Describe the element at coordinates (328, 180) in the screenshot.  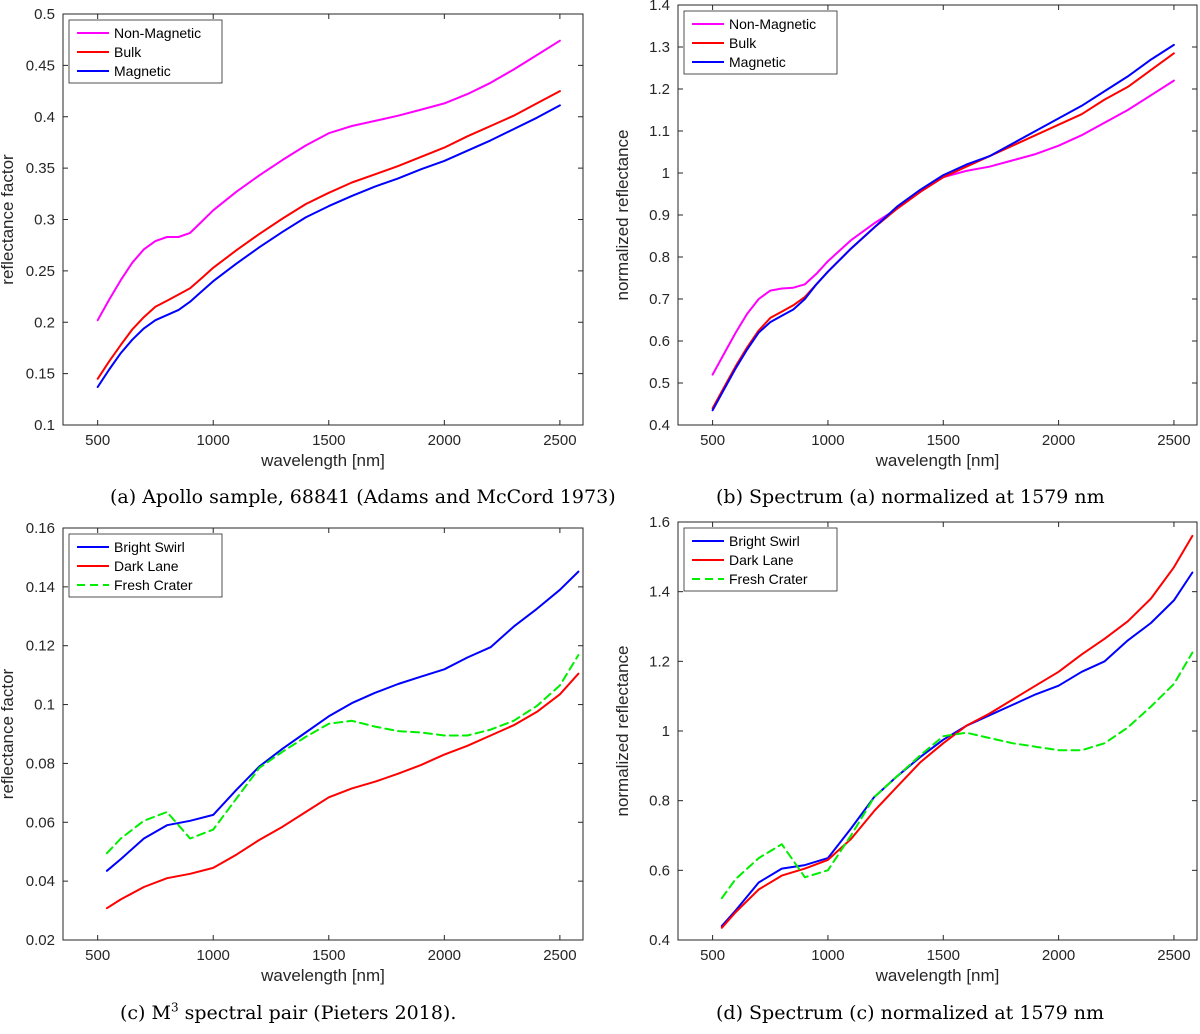
I see `series-line-non-magnetic` at that location.